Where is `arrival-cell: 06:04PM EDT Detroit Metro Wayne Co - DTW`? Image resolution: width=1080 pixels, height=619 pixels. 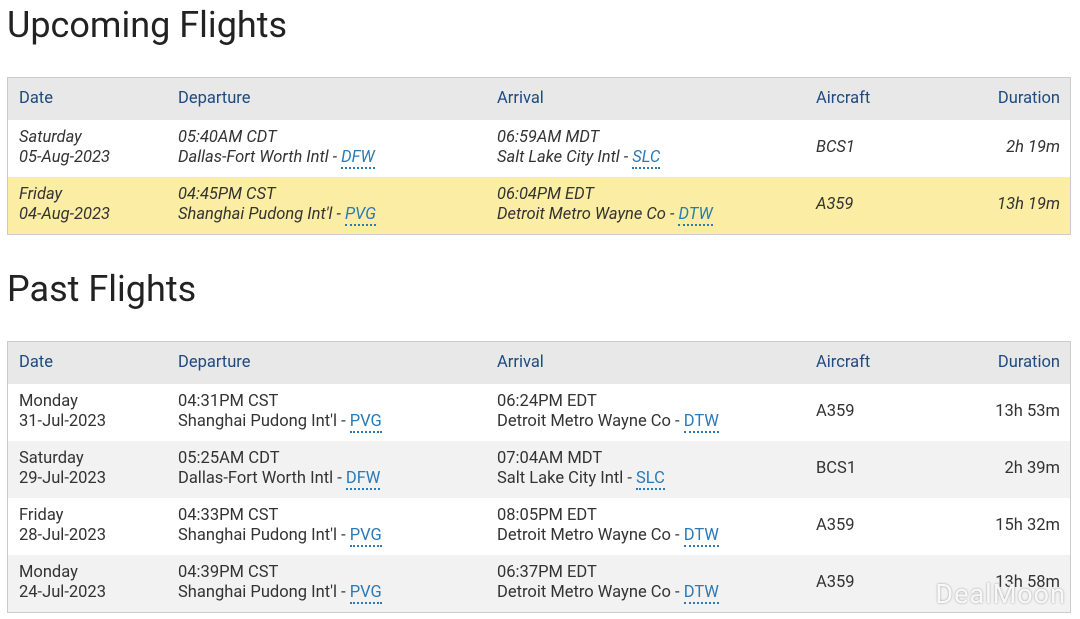
arrival-cell: 06:04PM EDT Detroit Metro Wayne Co - DTW is located at coordinates (605, 205).